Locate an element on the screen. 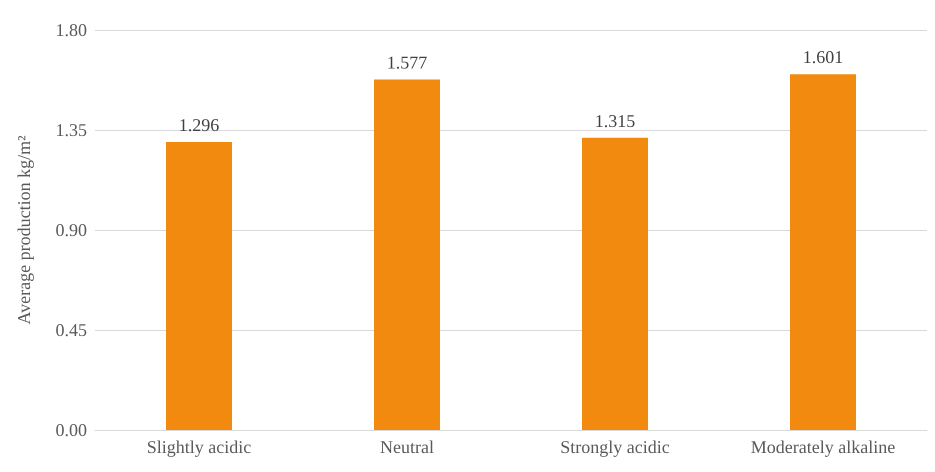  x-tick-label: Moderately alkaline is located at coordinates (823, 447).